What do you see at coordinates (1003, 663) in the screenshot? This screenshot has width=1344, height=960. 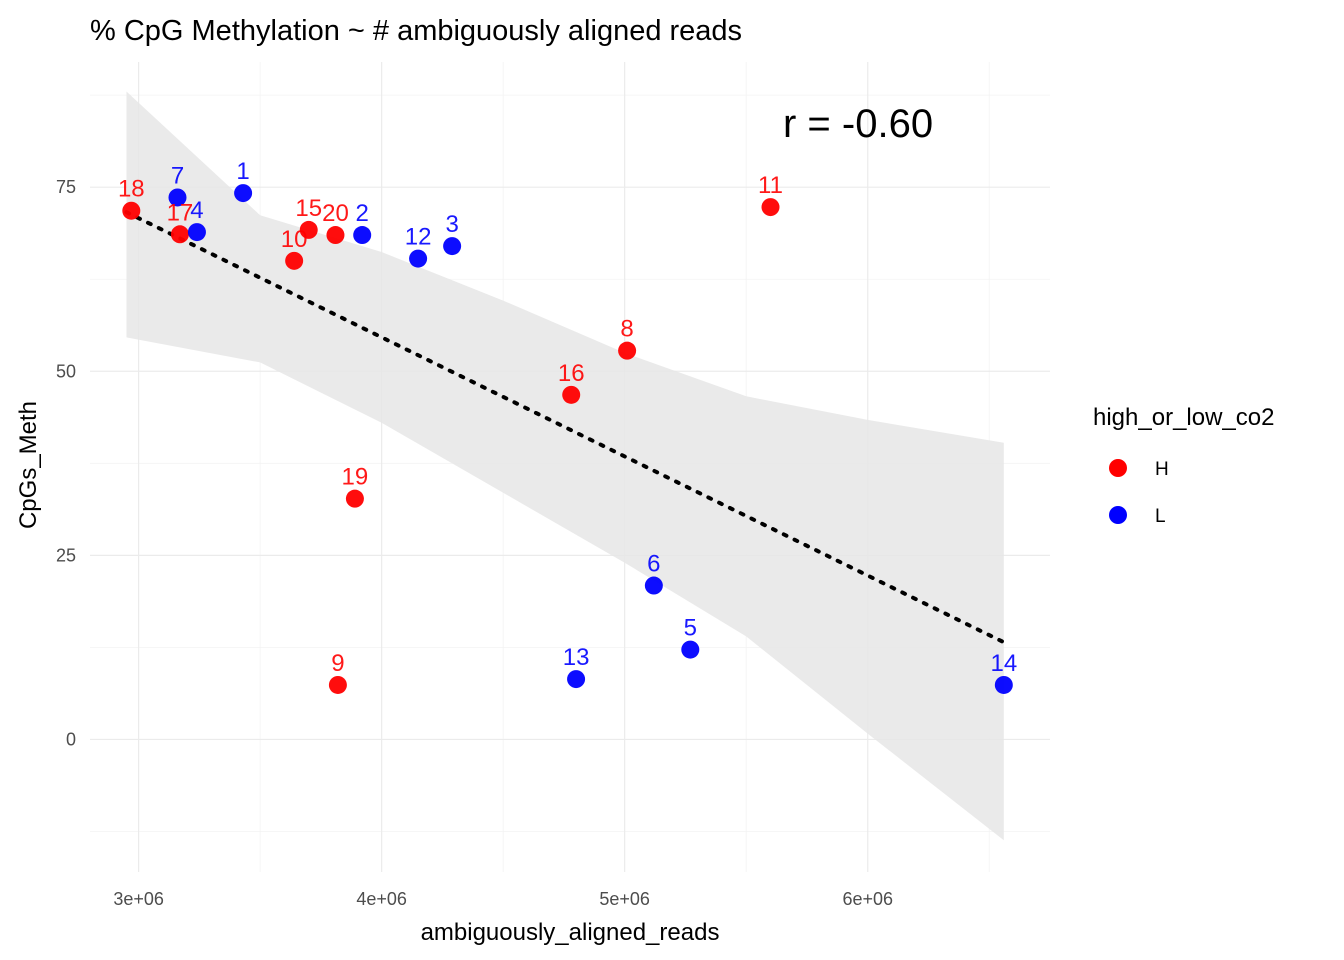 I see `point-label-14: 14` at bounding box center [1003, 663].